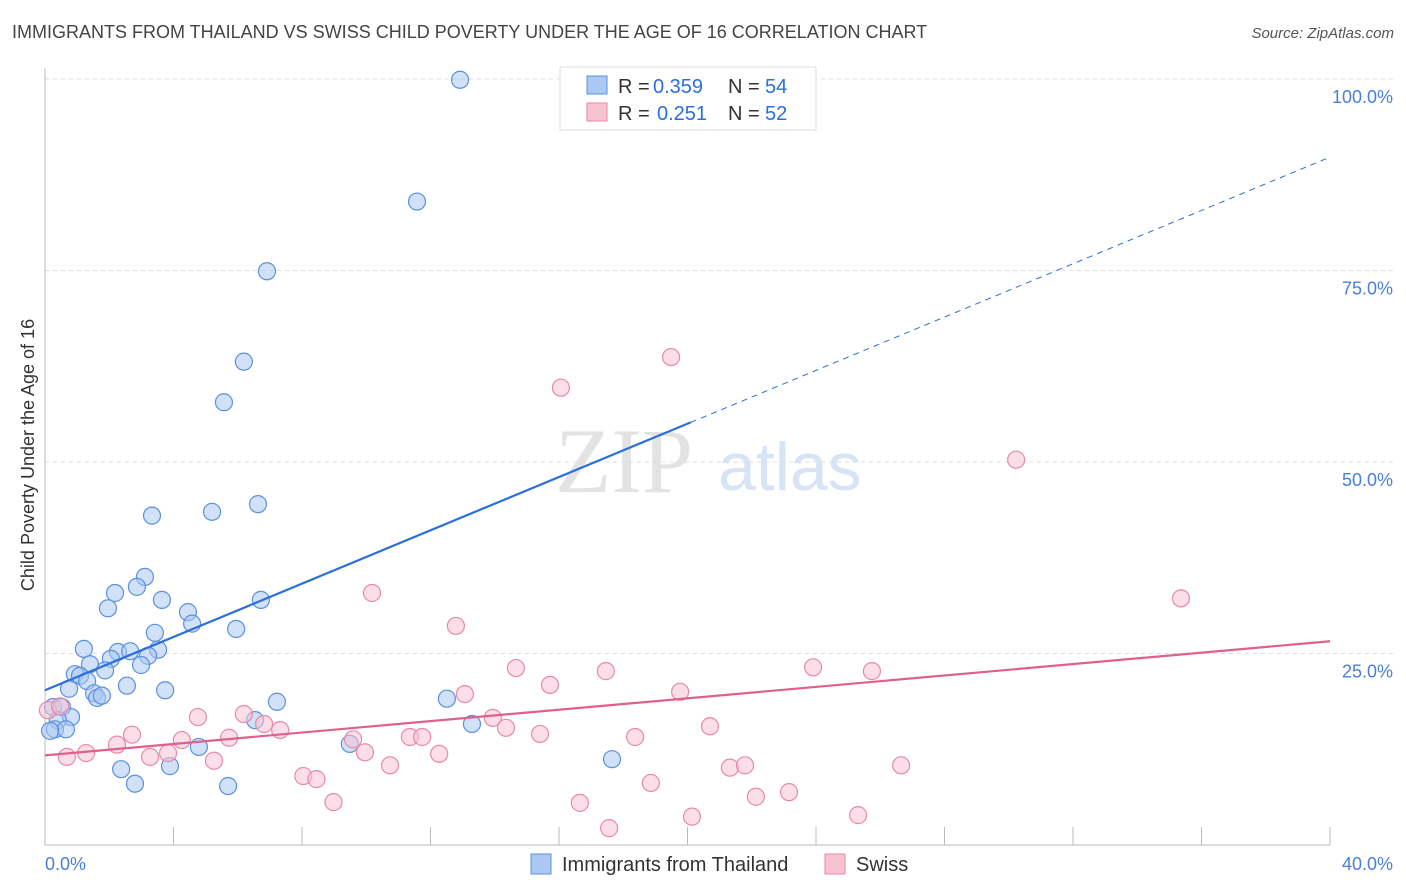 The width and height of the screenshot is (1406, 892). What do you see at coordinates (1322, 33) in the screenshot?
I see `source-label: Source: ZipAtlas.com` at bounding box center [1322, 33].